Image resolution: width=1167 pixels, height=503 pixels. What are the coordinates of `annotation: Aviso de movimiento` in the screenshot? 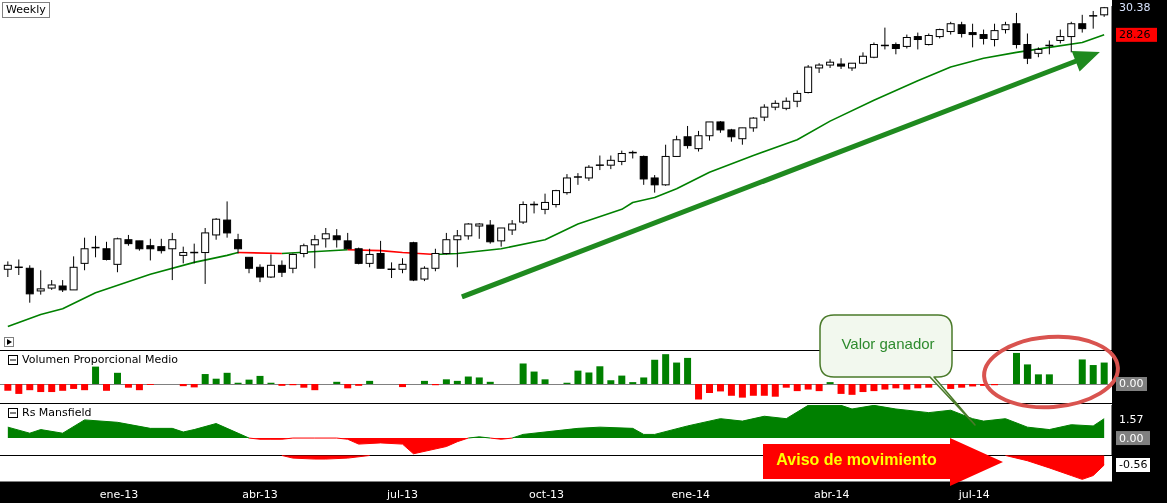 It's located at (856, 460).